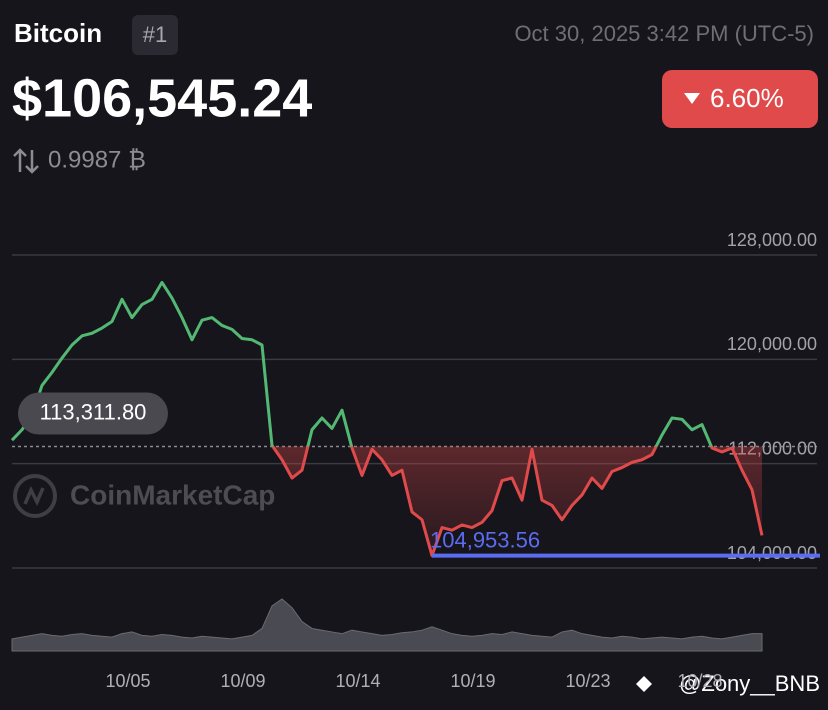 This screenshot has height=710, width=828. Describe the element at coordinates (692, 98) in the screenshot. I see `down-triangle` at that location.